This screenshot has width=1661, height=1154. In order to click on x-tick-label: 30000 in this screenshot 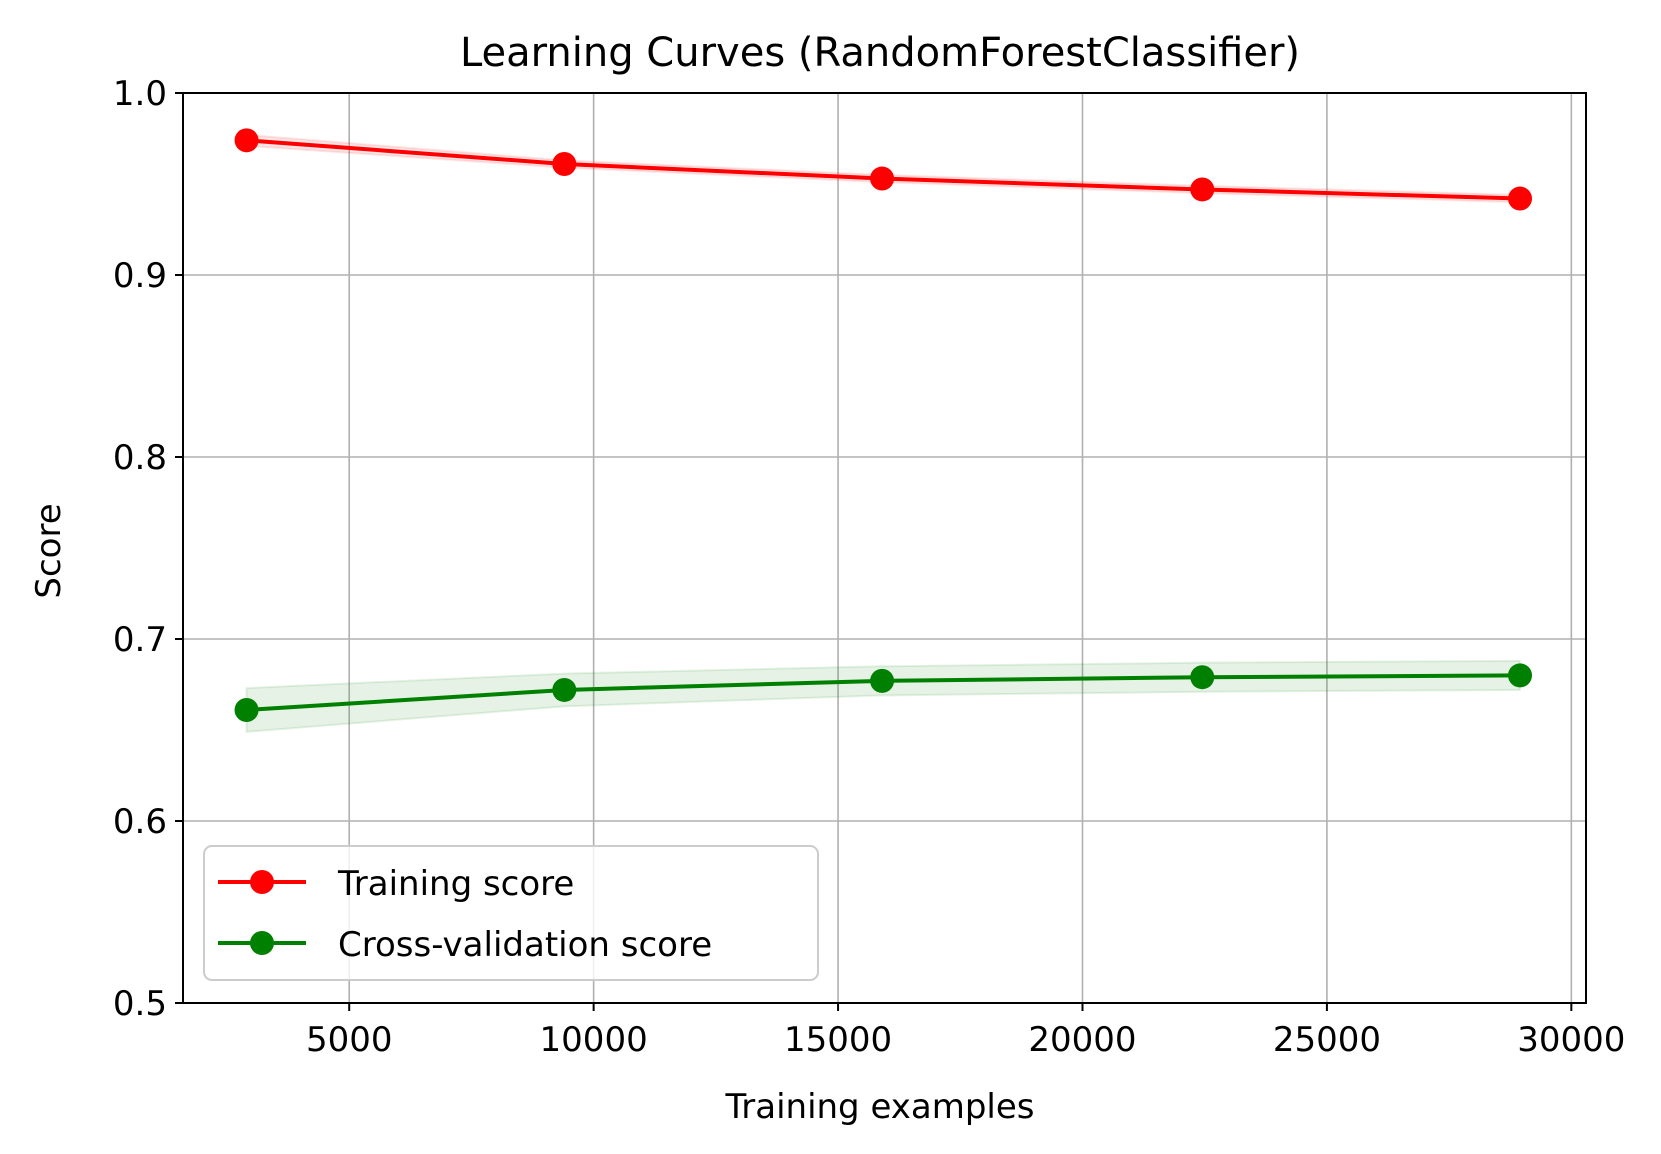, I will do `click(1571, 1040)`.